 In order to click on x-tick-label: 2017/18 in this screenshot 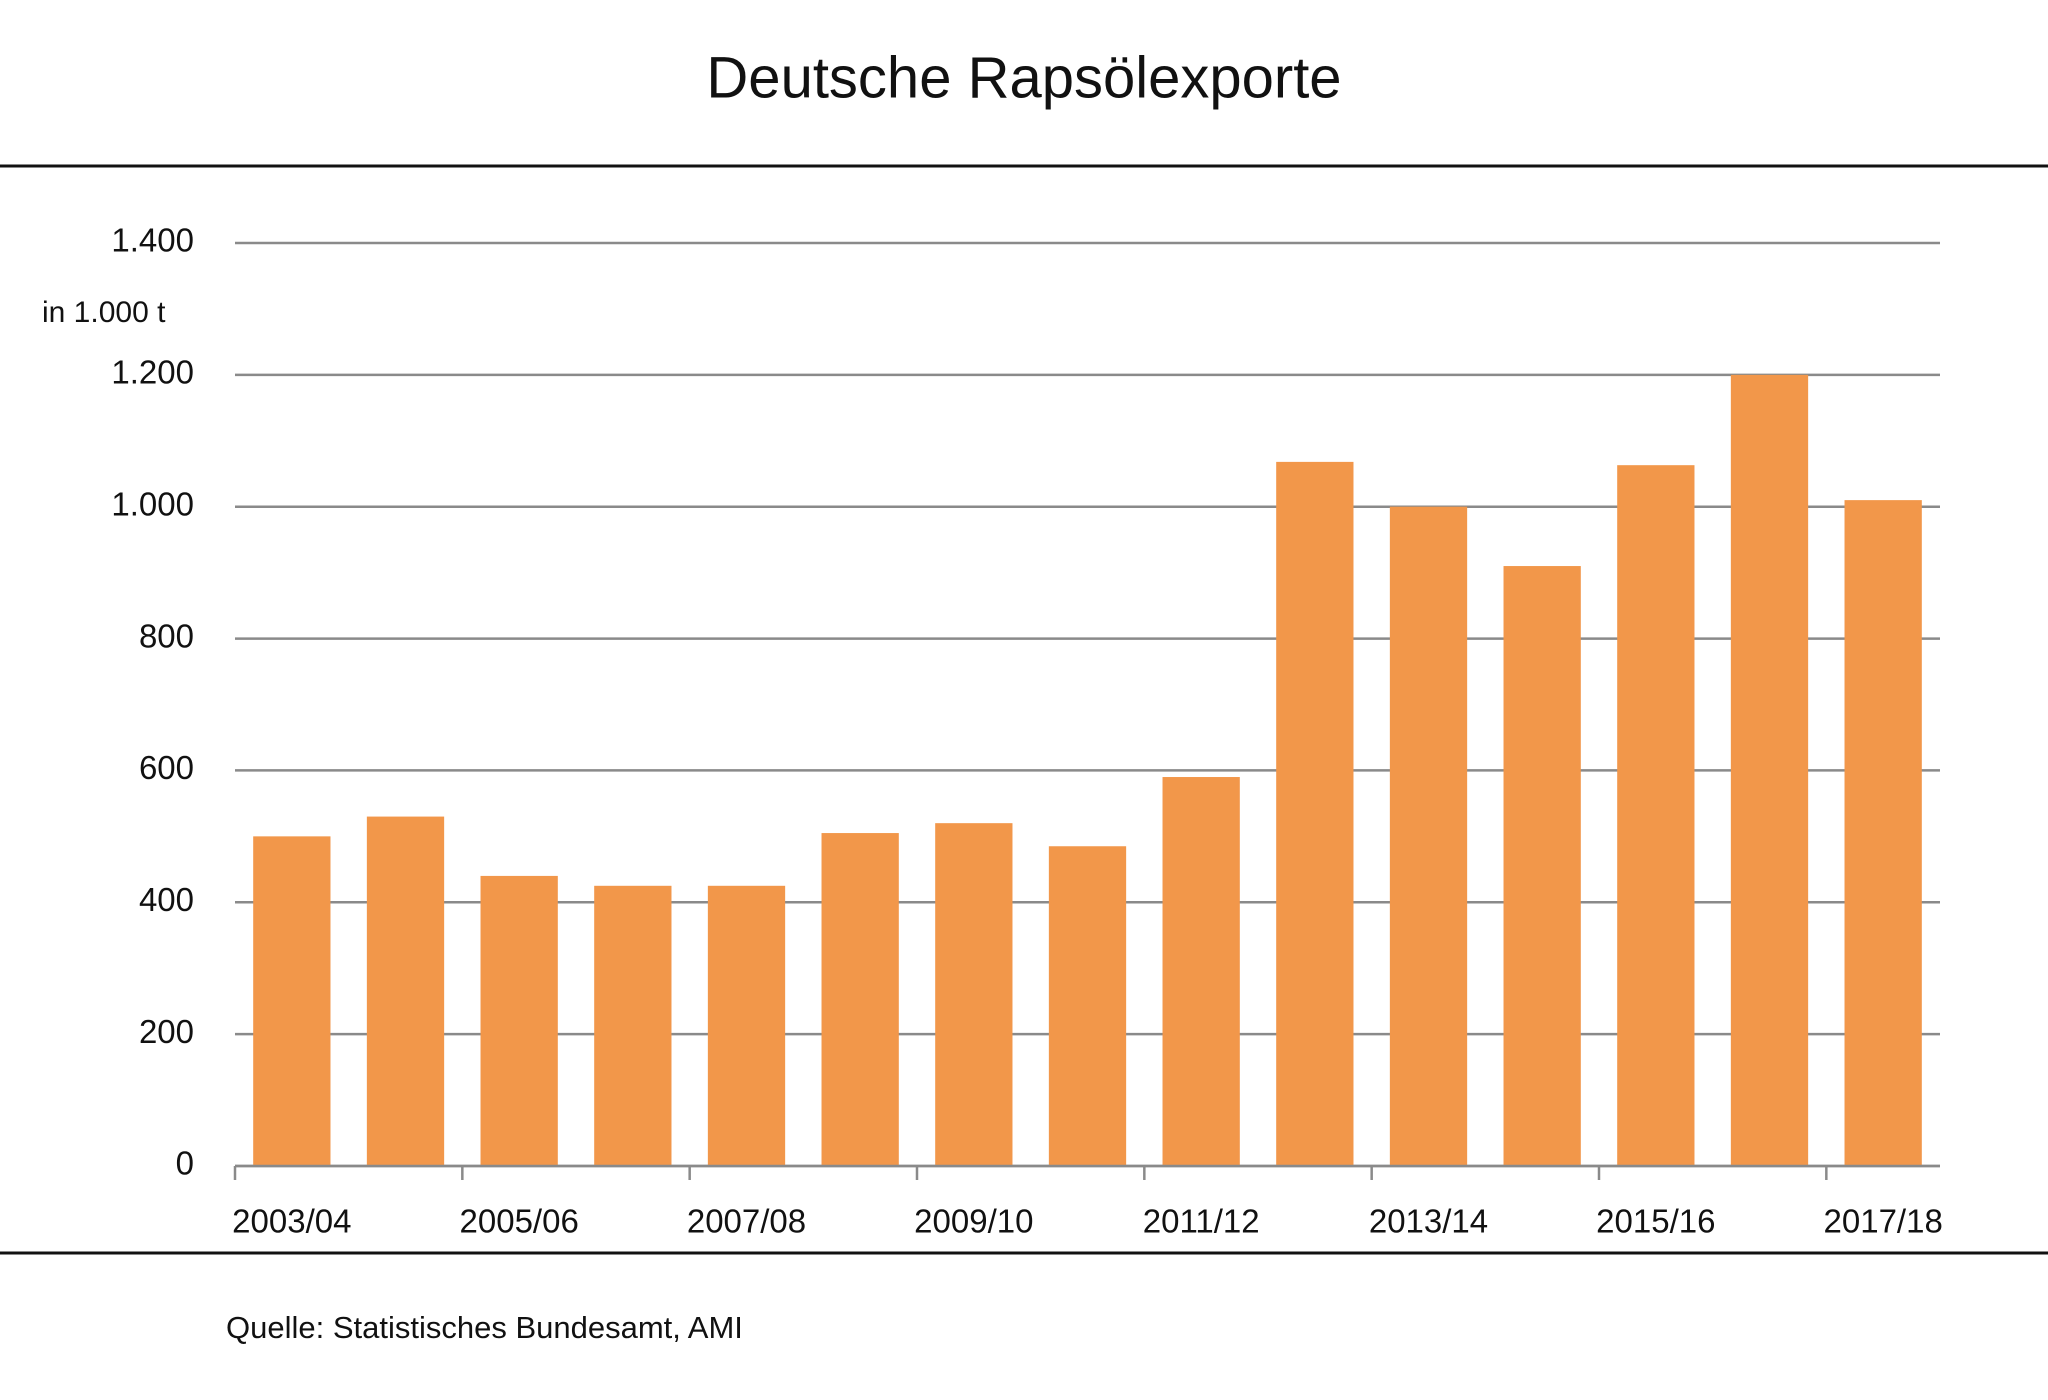, I will do `click(1883, 1221)`.